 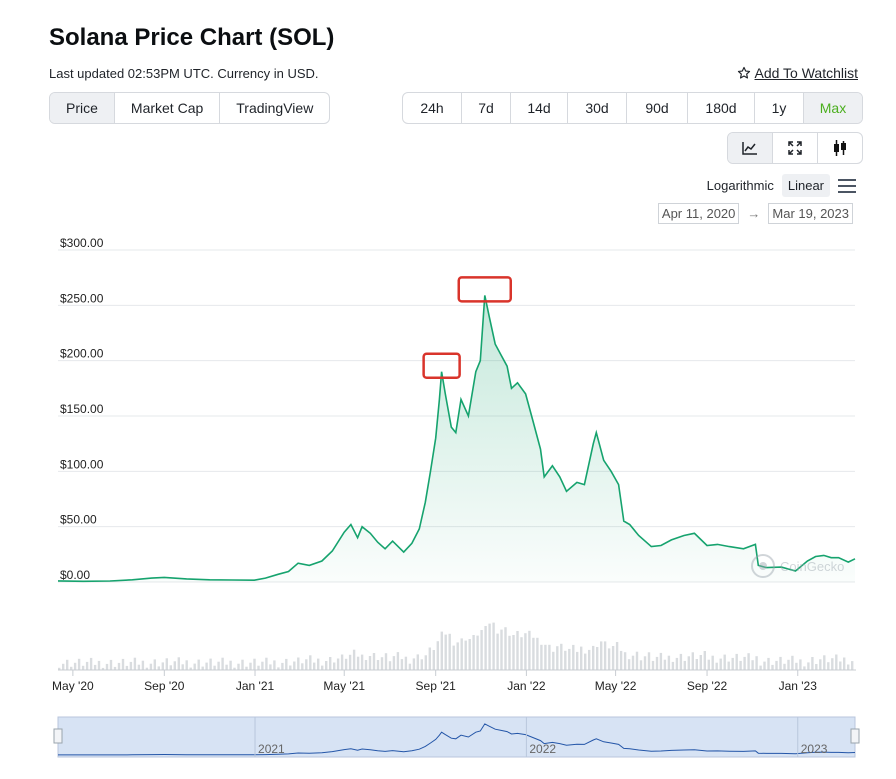 What do you see at coordinates (847, 185) in the screenshot?
I see `menu-icon` at bounding box center [847, 185].